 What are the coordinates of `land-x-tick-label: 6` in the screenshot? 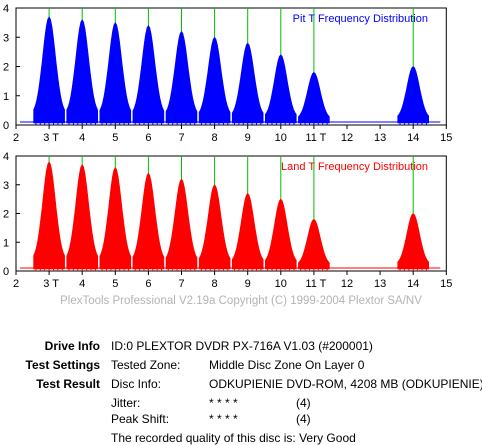 It's located at (148, 284).